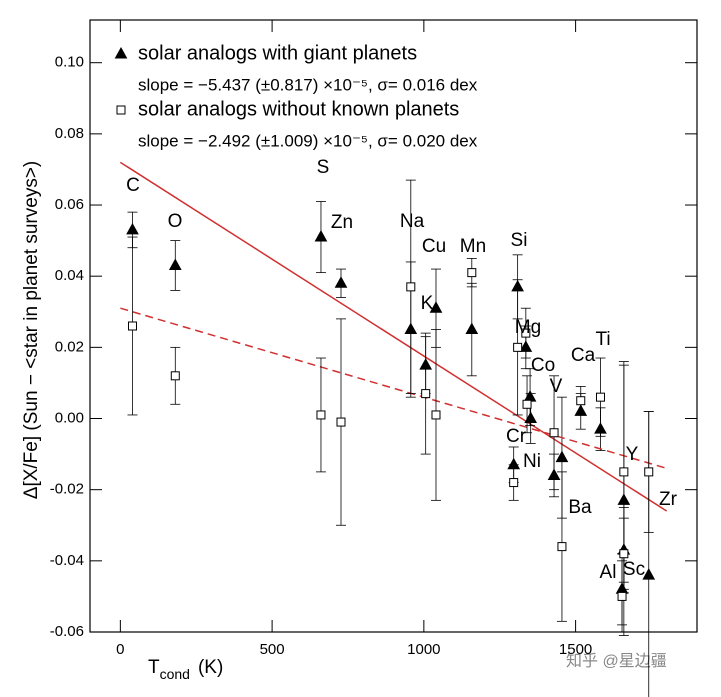  What do you see at coordinates (31, 330) in the screenshot?
I see `y-axis-label: Δ[X/Fe] (Sun − <star in planet surveys>)` at bounding box center [31, 330].